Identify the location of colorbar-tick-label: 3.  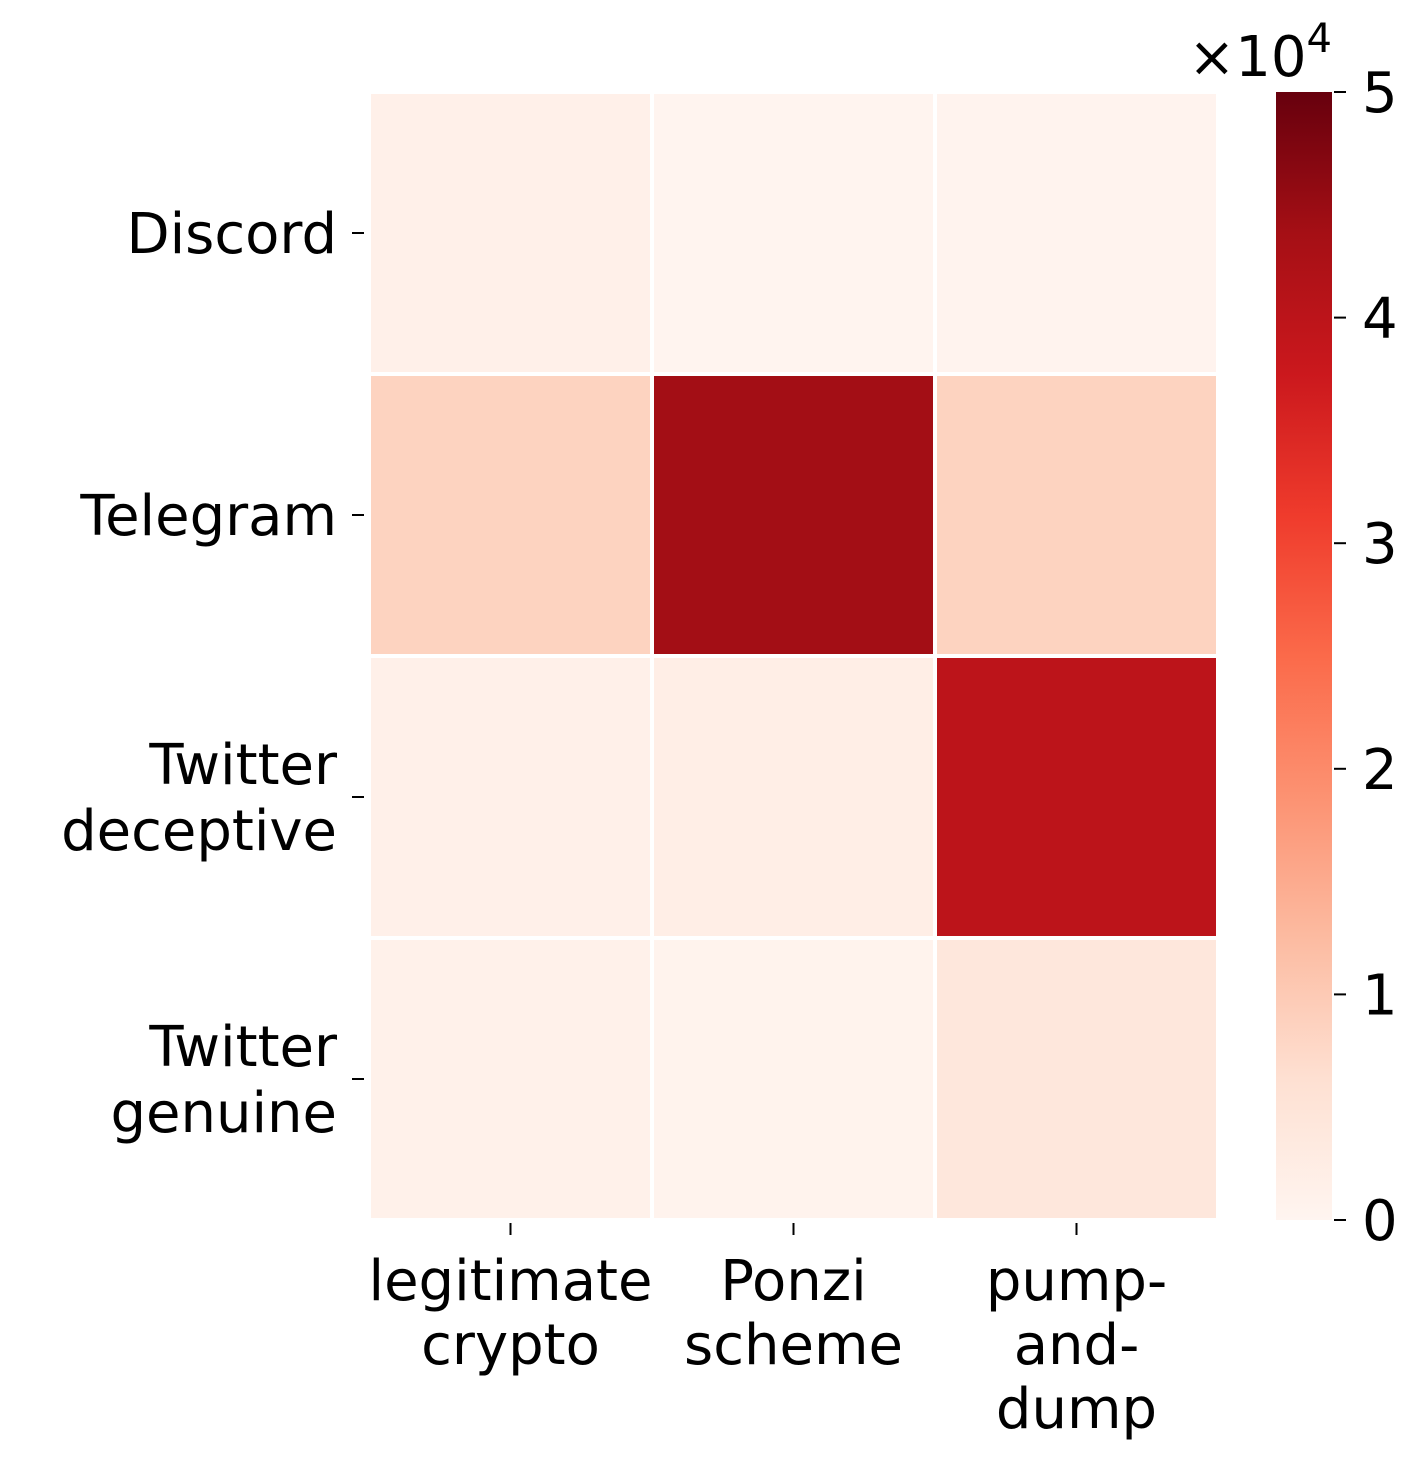
(1380, 544).